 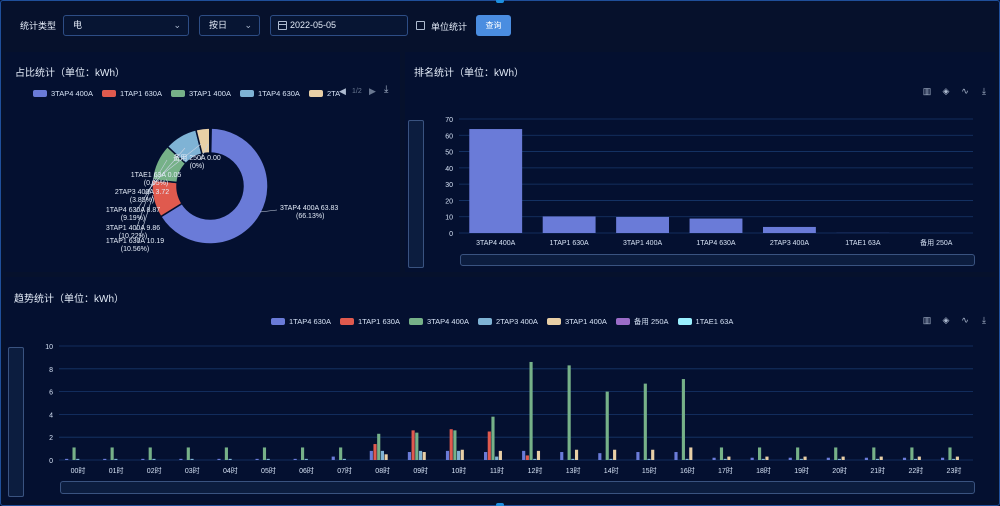 What do you see at coordinates (705, 321) in the screenshot?
I see `legend-item: 1TAE1 63A` at bounding box center [705, 321].